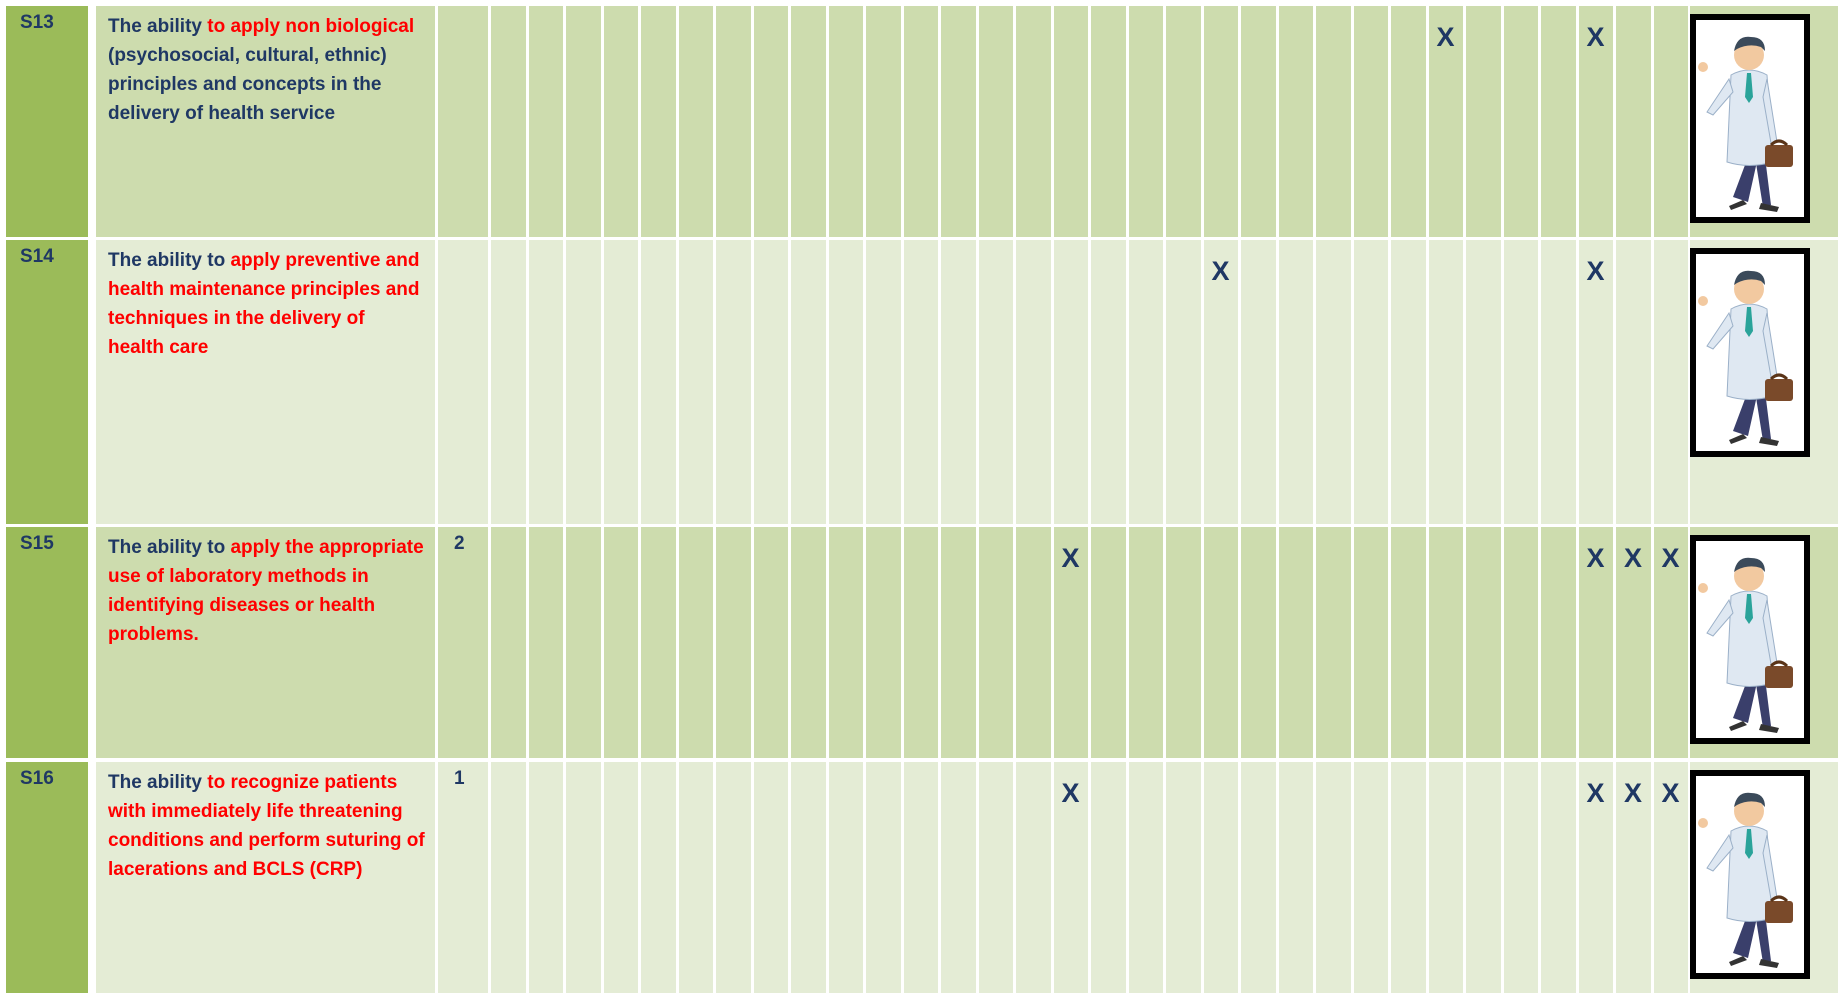 The image size is (1838, 993). I want to click on row-number, so click(463, 121).